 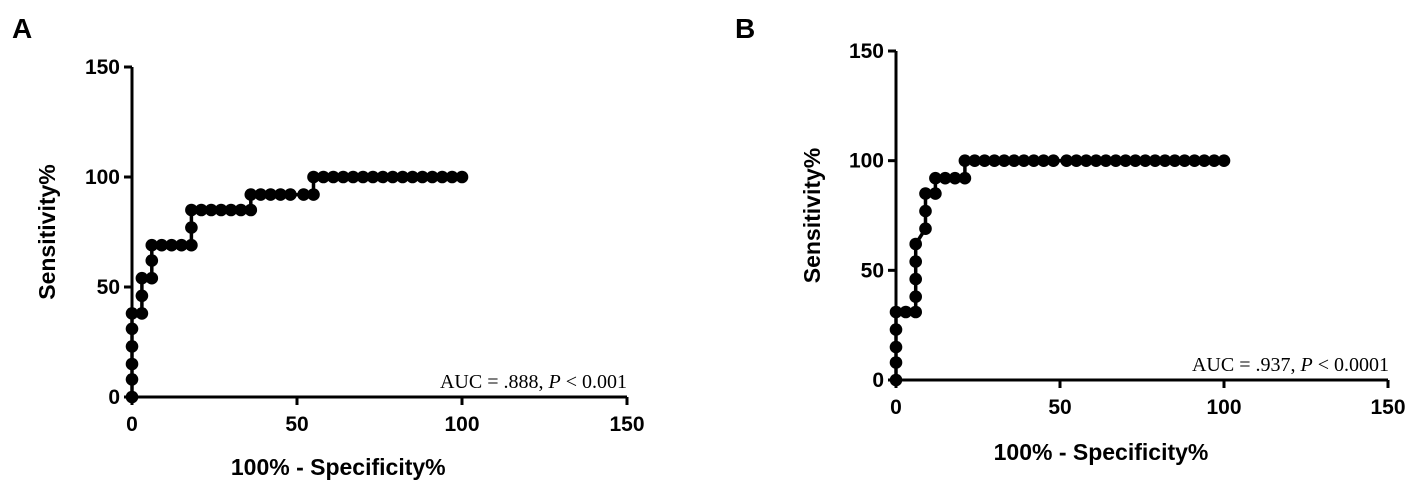 What do you see at coordinates (745, 28) in the screenshot?
I see `panel-label-b: B` at bounding box center [745, 28].